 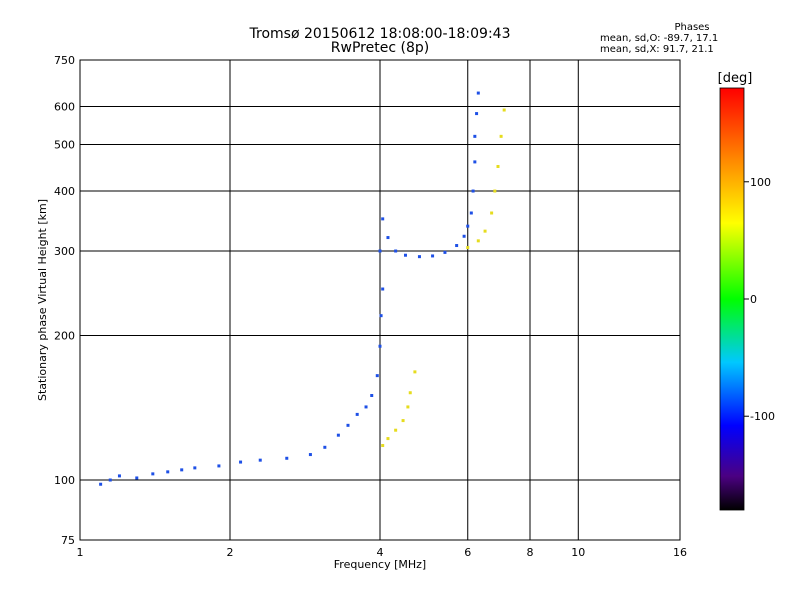 What do you see at coordinates (64, 300) in the screenshot?
I see `y-tick-labels: 75 100 200 300 400 500 600 750` at bounding box center [64, 300].